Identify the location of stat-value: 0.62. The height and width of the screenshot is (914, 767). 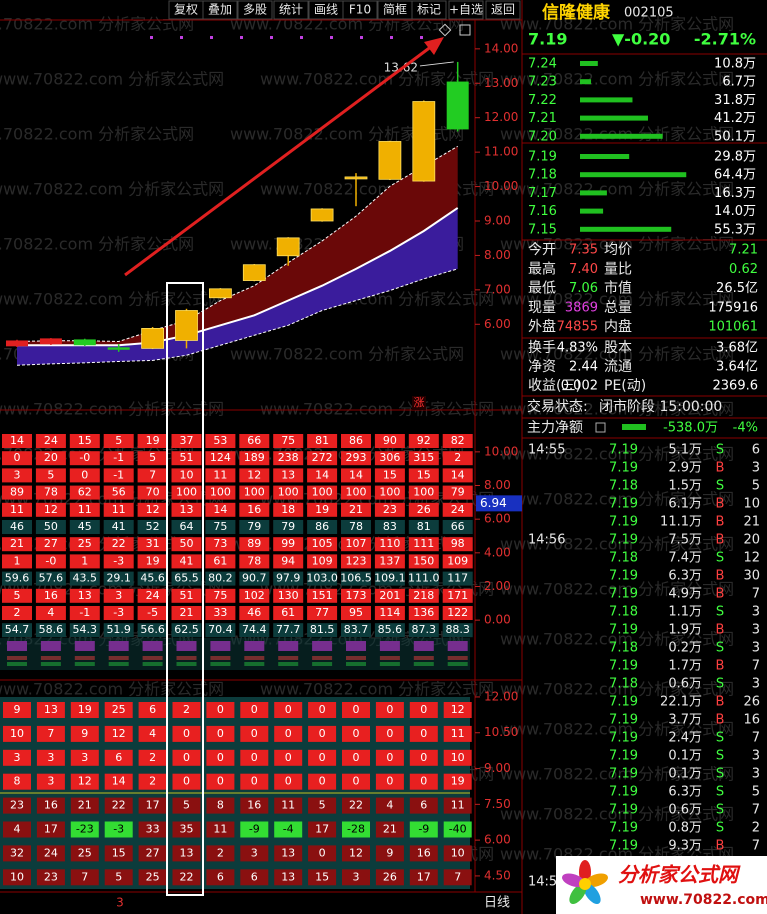
(743, 269).